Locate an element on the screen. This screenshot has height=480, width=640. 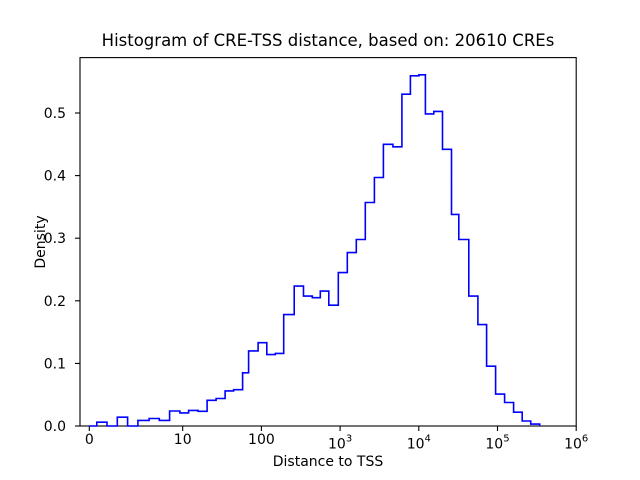
y-tick-label: 0.3 is located at coordinates (55, 239).